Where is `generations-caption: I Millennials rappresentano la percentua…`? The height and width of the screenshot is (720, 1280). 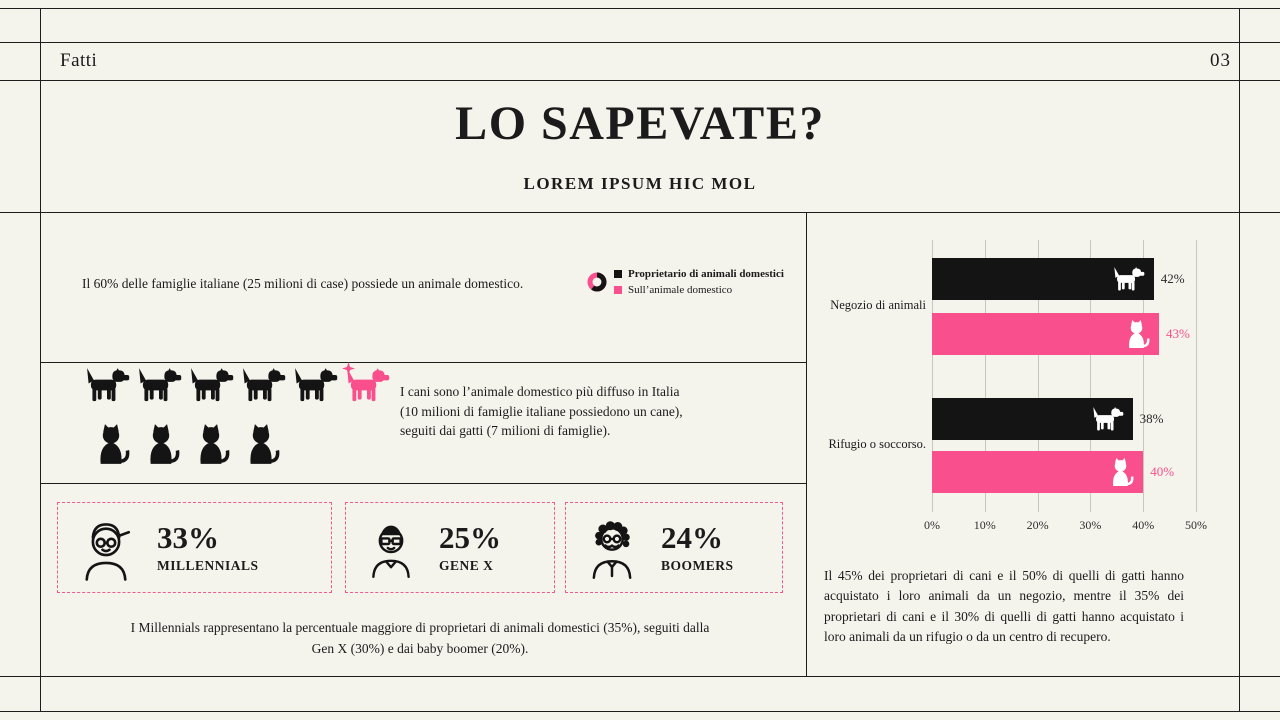 generations-caption: I Millennials rappresentano la percentua… is located at coordinates (420, 638).